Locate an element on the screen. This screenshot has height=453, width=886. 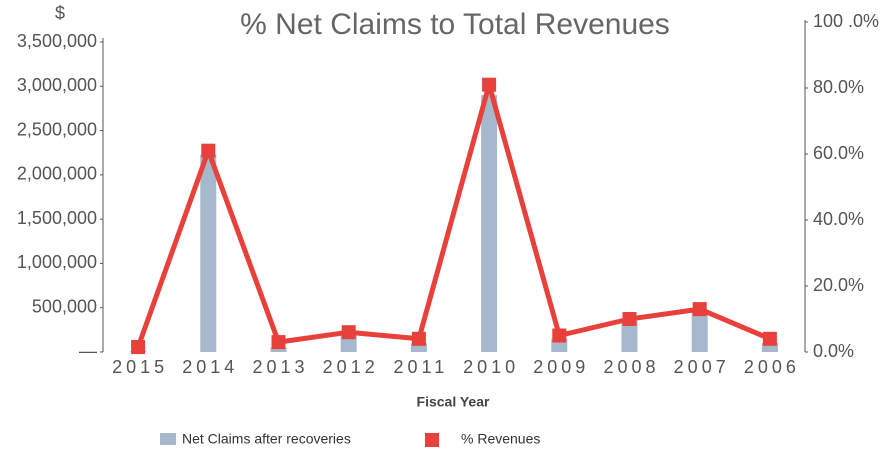
y2-tick-label: 80.0% is located at coordinates (838, 87).